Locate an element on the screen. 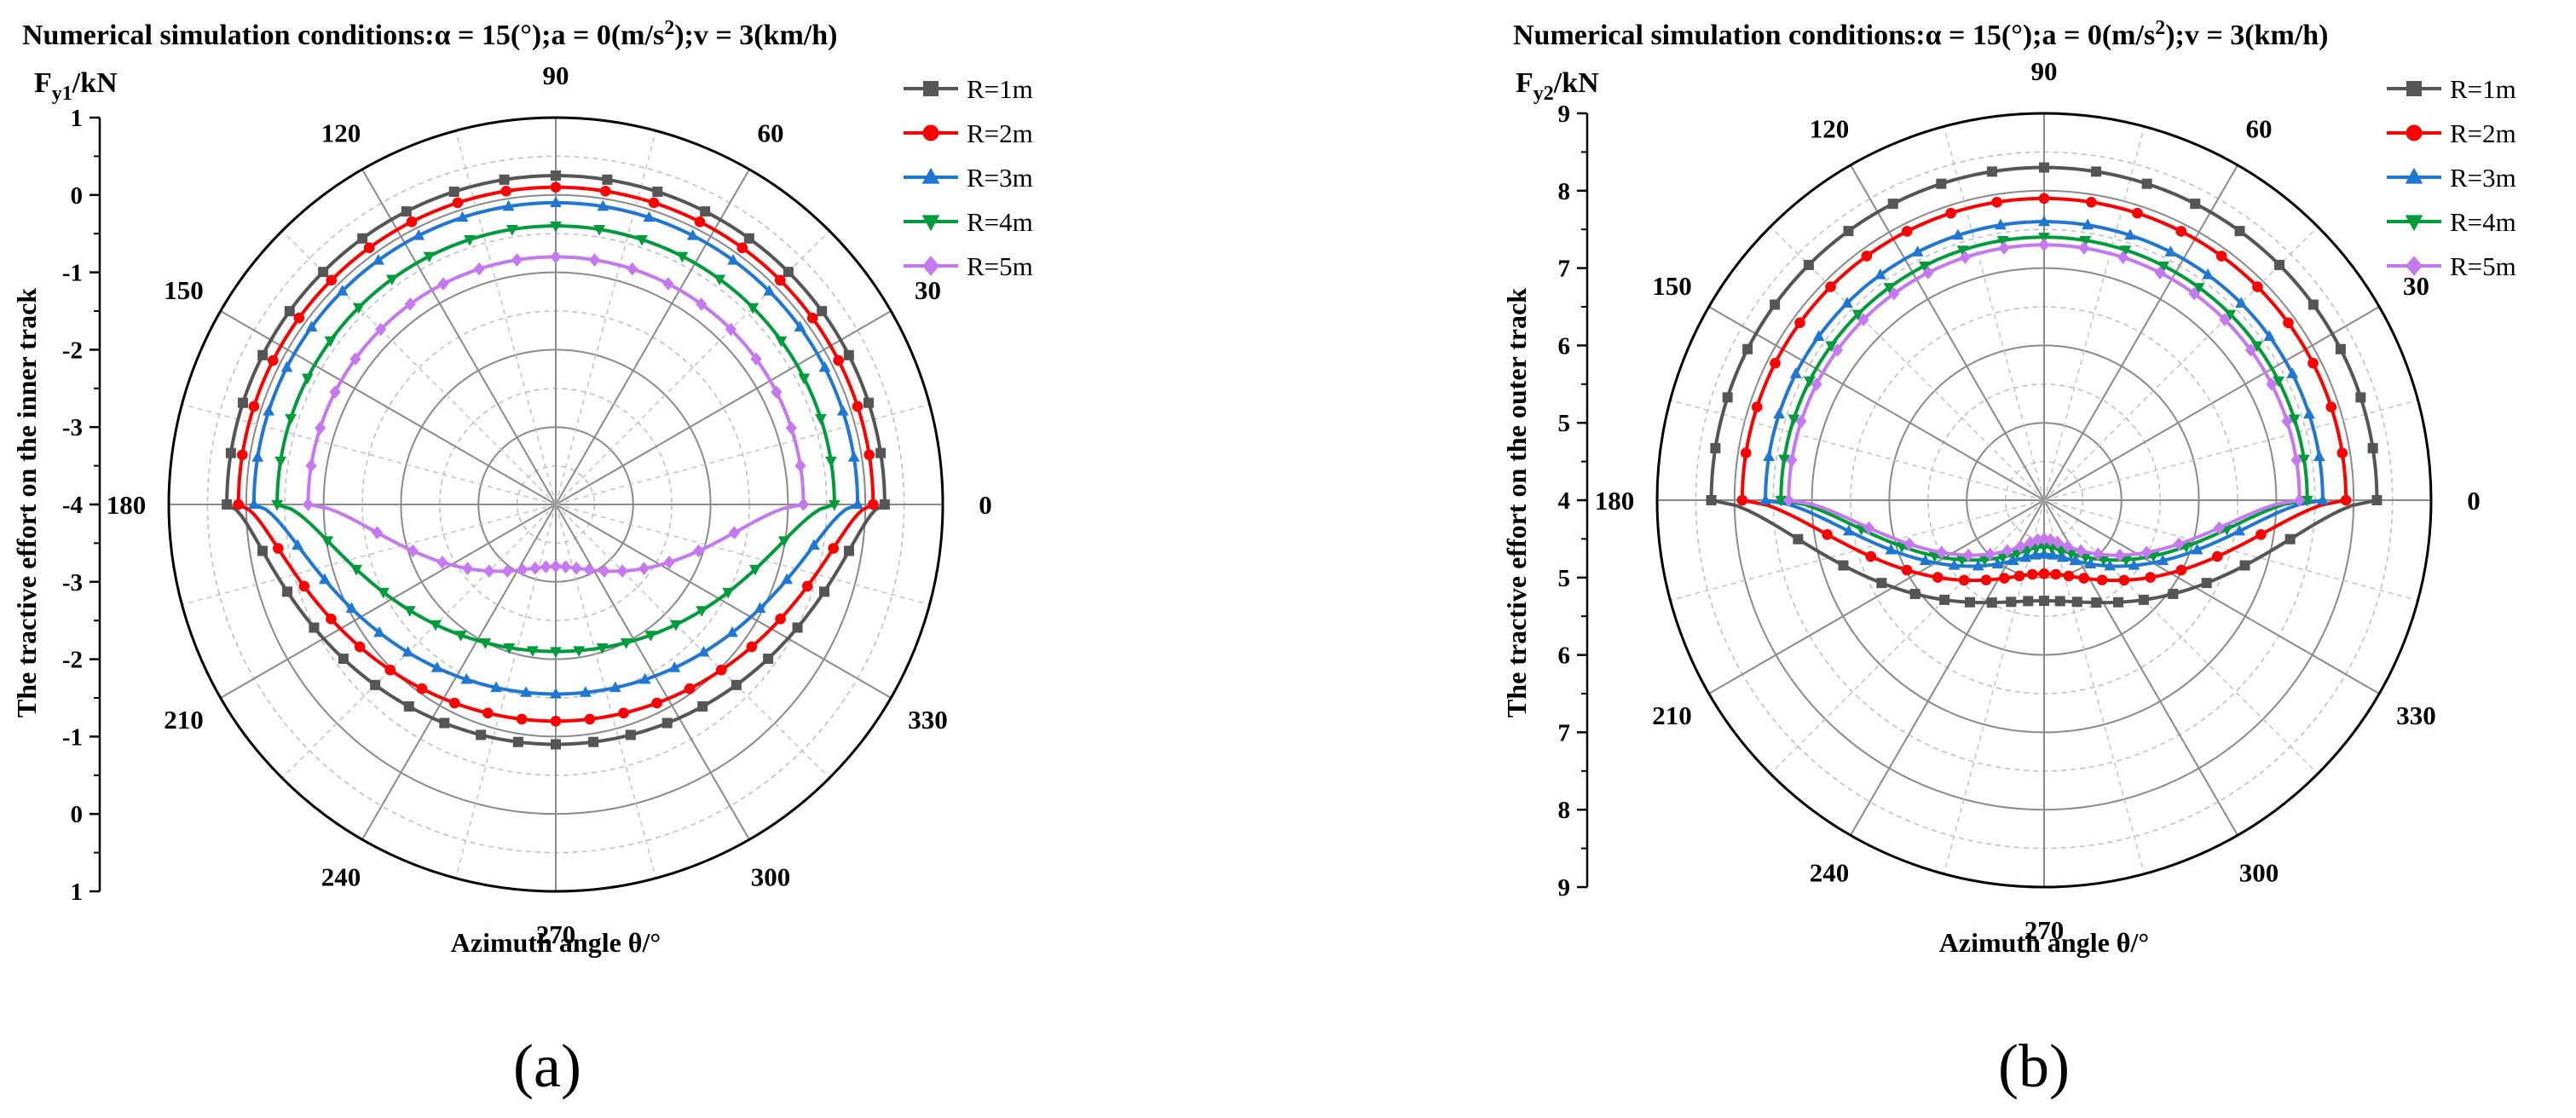  panel-b-series-R=1m is located at coordinates (2044, 385).